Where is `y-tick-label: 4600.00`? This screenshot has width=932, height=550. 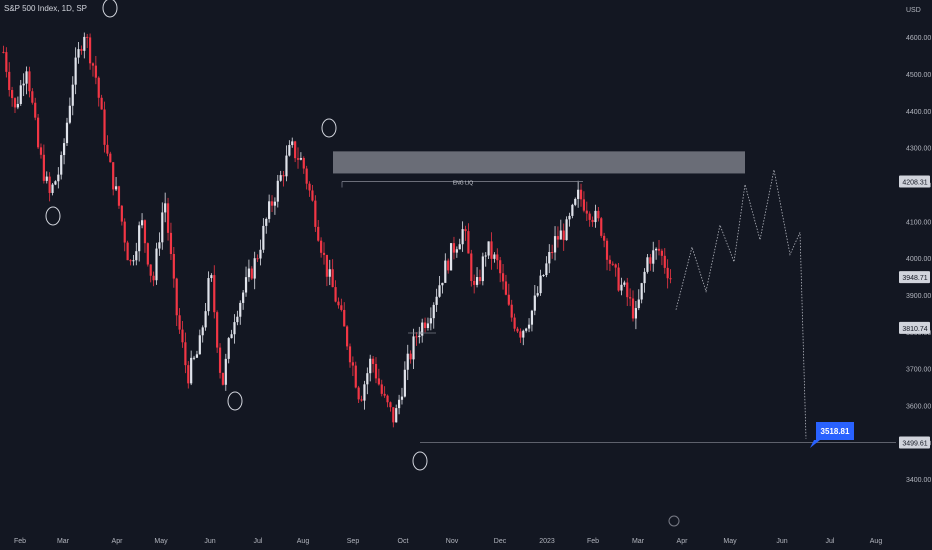
y-tick-label: 4600.00 is located at coordinates (918, 38).